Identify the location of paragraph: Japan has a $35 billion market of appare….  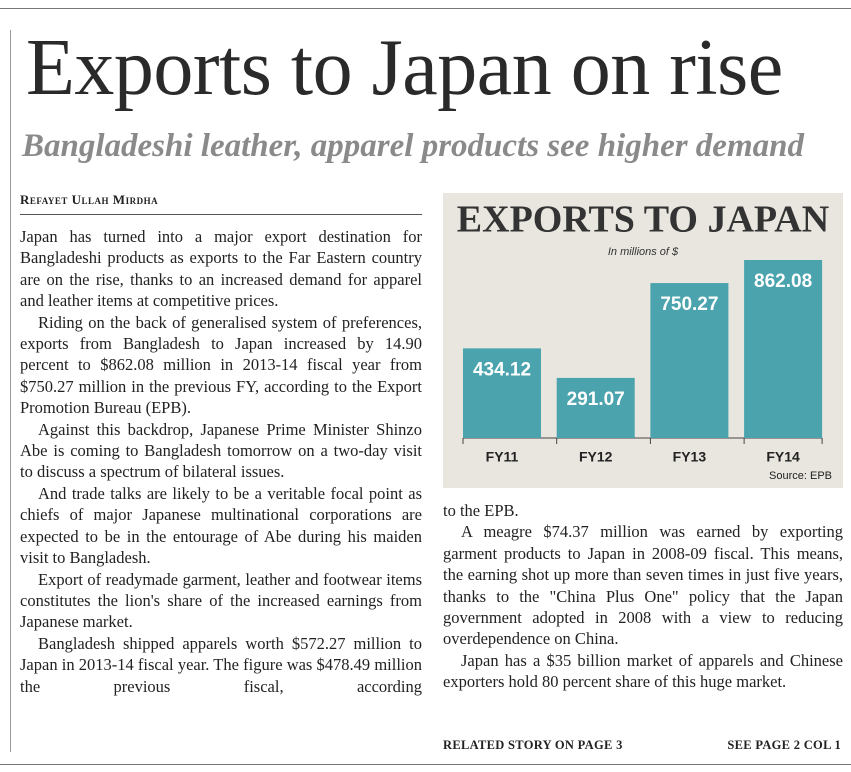
(643, 671).